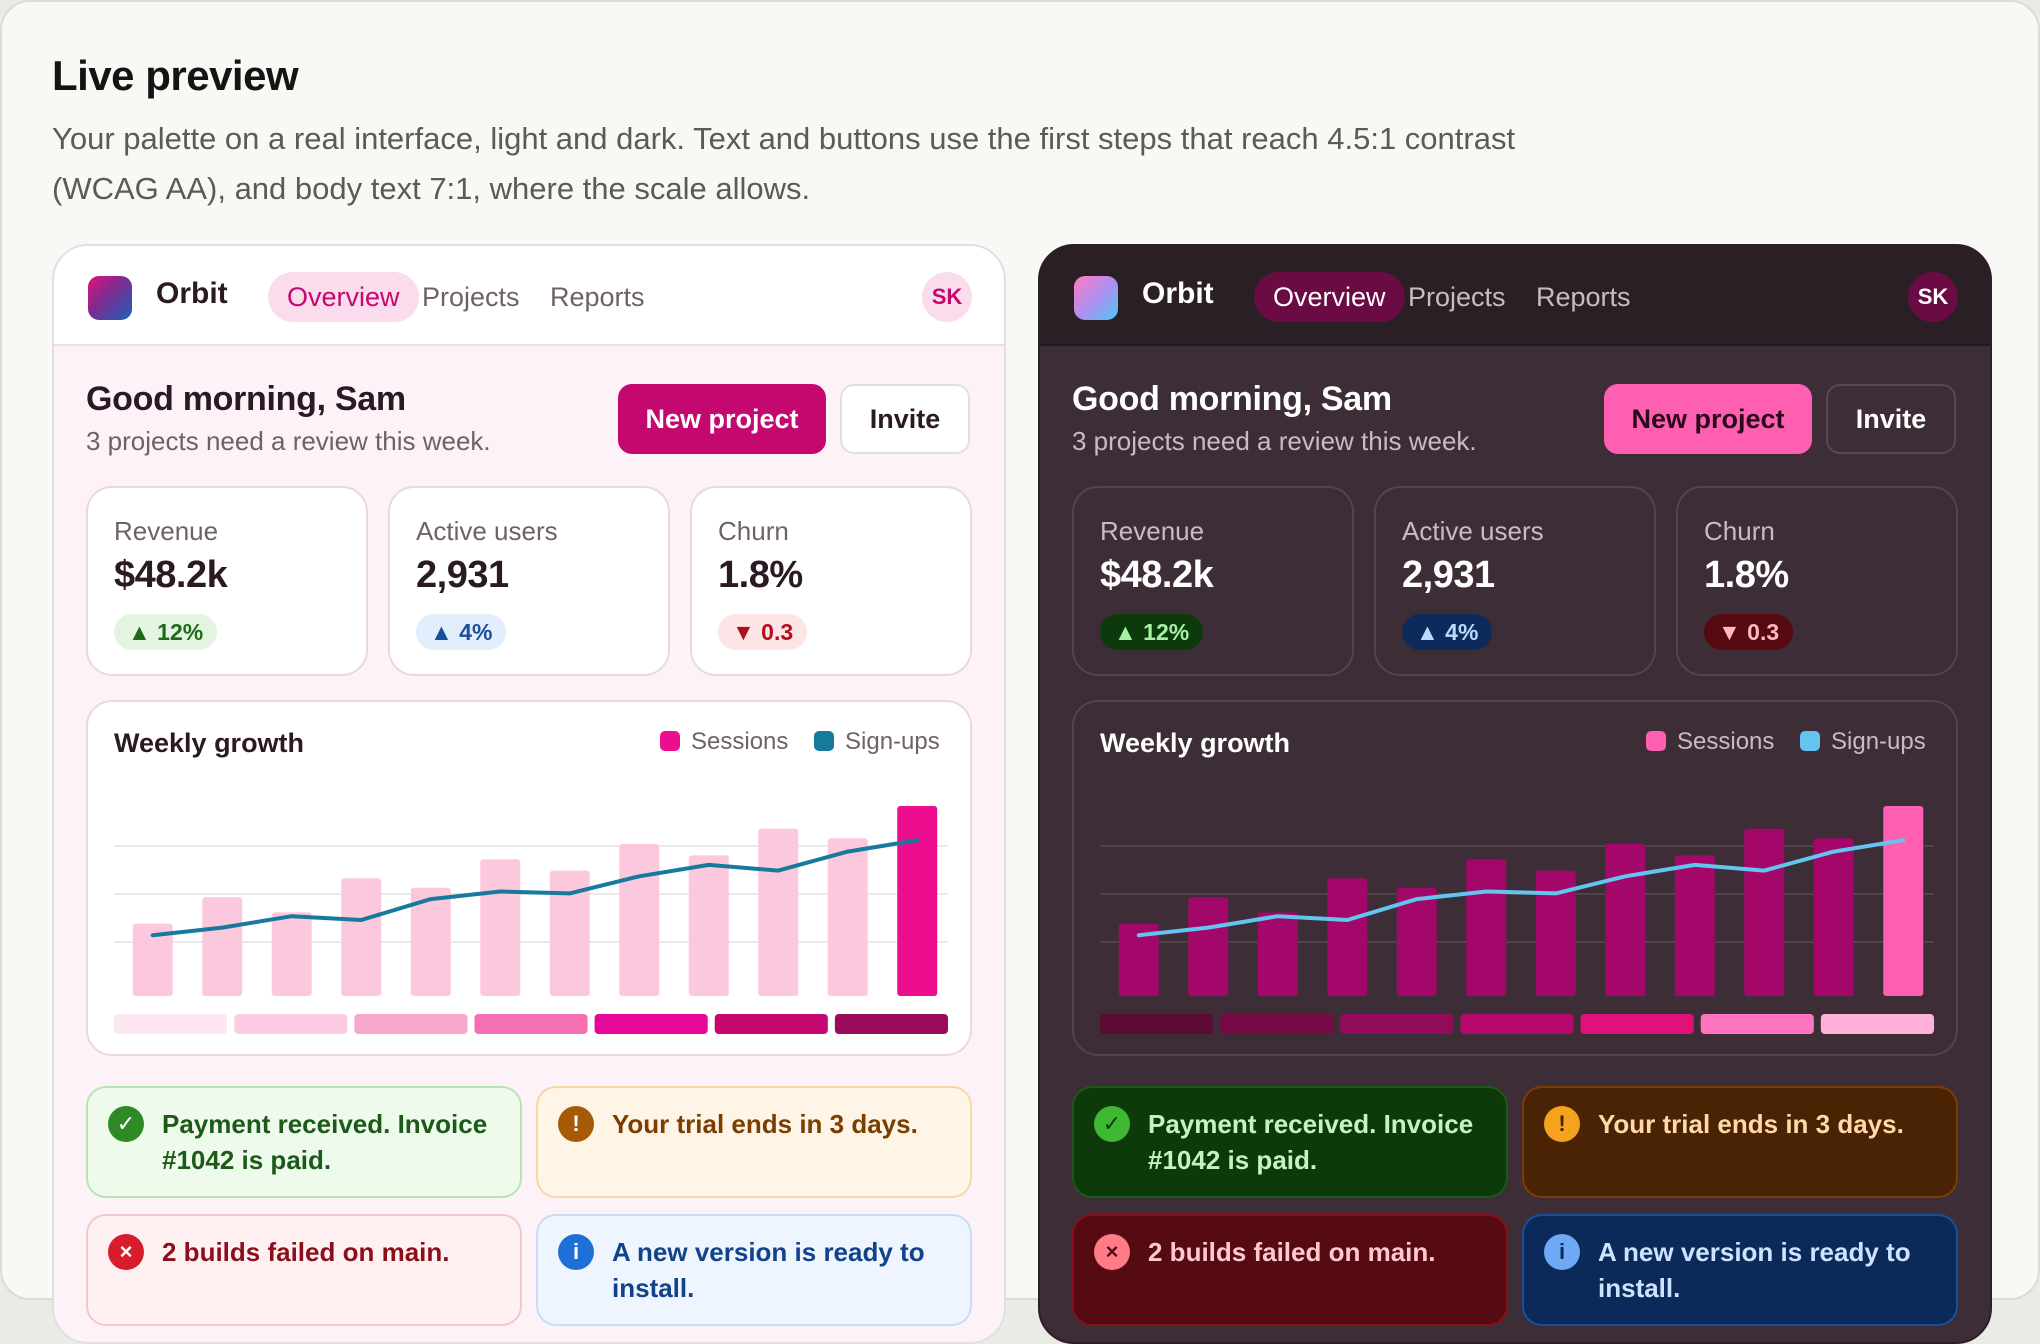 This screenshot has height=1344, width=2040. What do you see at coordinates (166, 531) in the screenshot?
I see `stat-label: Revenue` at bounding box center [166, 531].